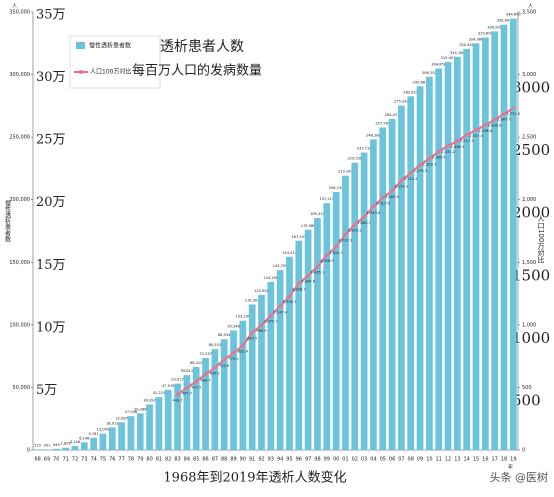 This screenshot has width=554, height=497. Describe the element at coordinates (392, 197) in the screenshot. I see `line-value-label: 2,069.9` at that location.